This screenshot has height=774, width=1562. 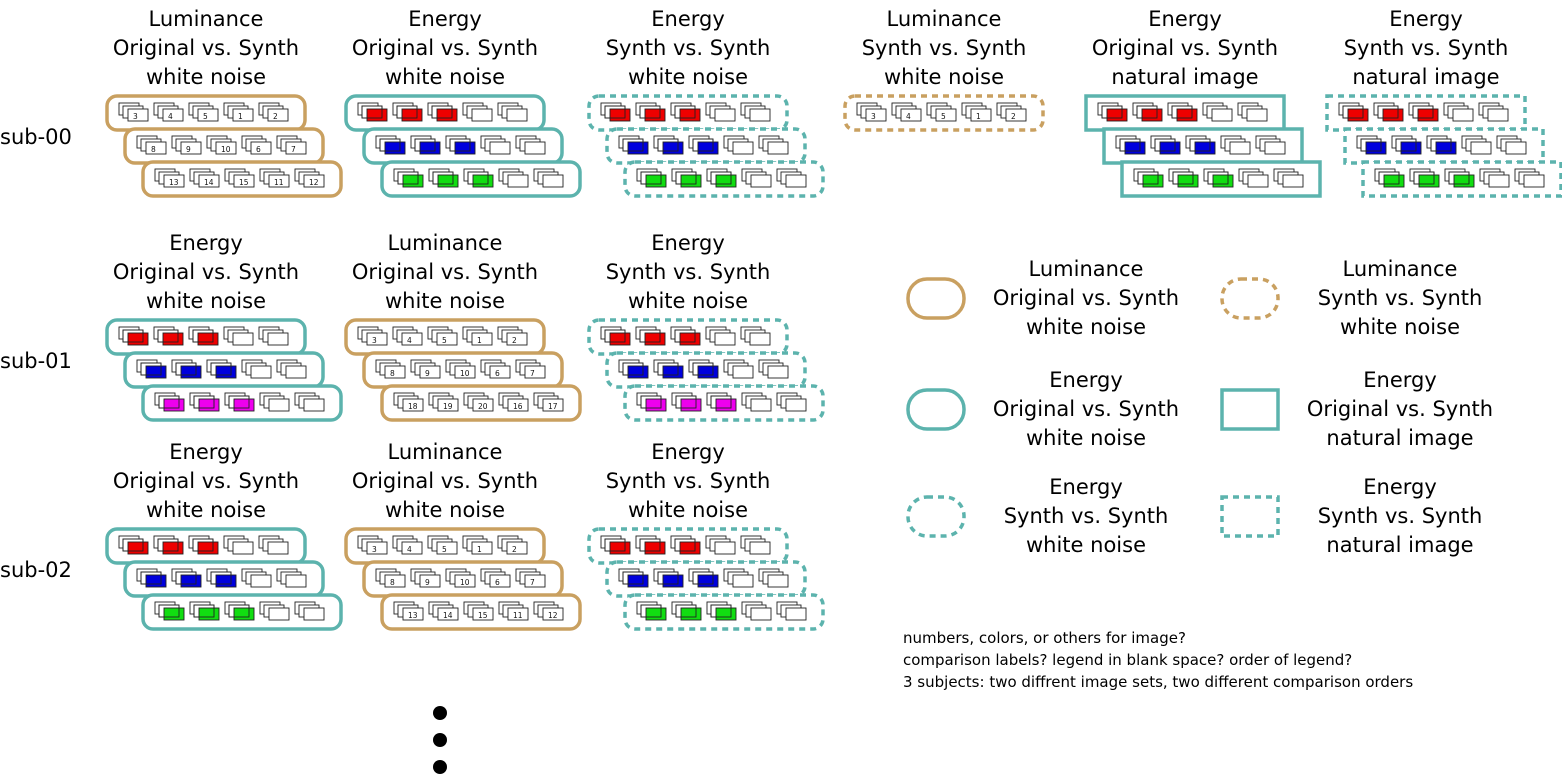 What do you see at coordinates (1400, 380) in the screenshot?
I see `legend-label-line: Energy` at bounding box center [1400, 380].